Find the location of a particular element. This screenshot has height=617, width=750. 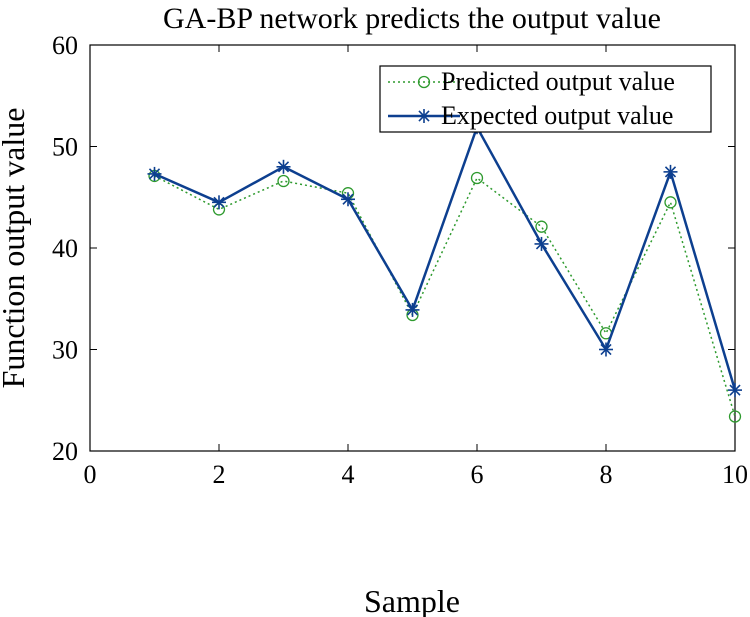

x-tick-label: 8 is located at coordinates (606, 474).